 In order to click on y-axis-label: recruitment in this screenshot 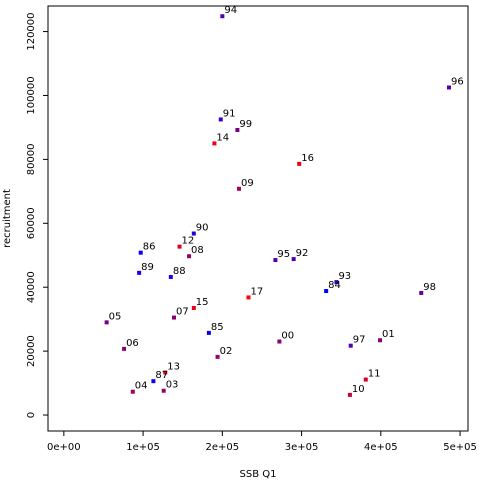, I will do `click(7, 218)`.